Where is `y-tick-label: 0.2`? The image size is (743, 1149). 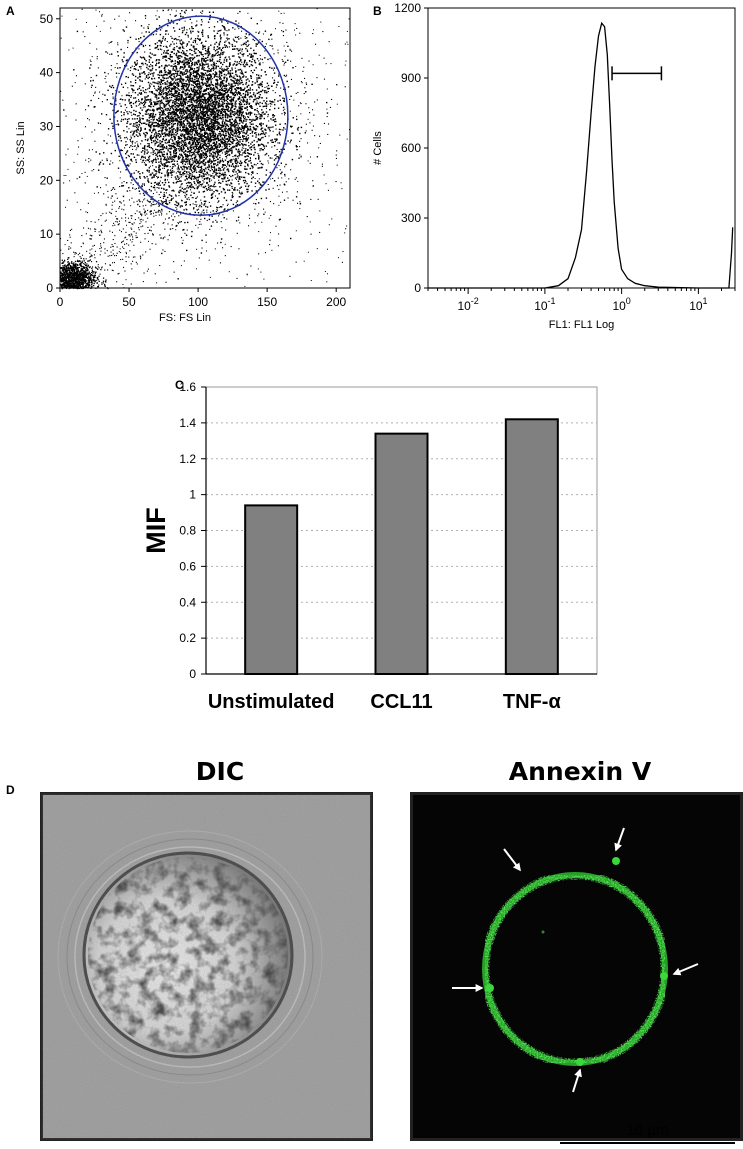
y-tick-label: 0.2 is located at coordinates (187, 638).